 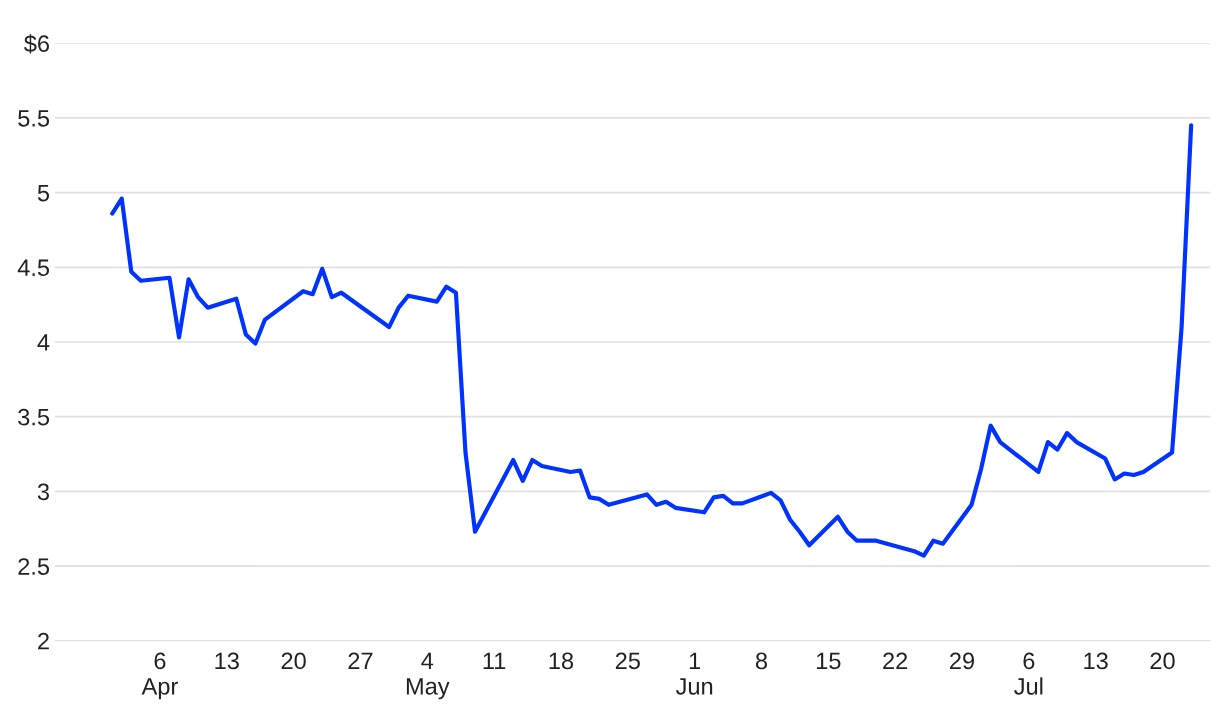 What do you see at coordinates (43, 342) in the screenshot?
I see `y-tick-label: 4` at bounding box center [43, 342].